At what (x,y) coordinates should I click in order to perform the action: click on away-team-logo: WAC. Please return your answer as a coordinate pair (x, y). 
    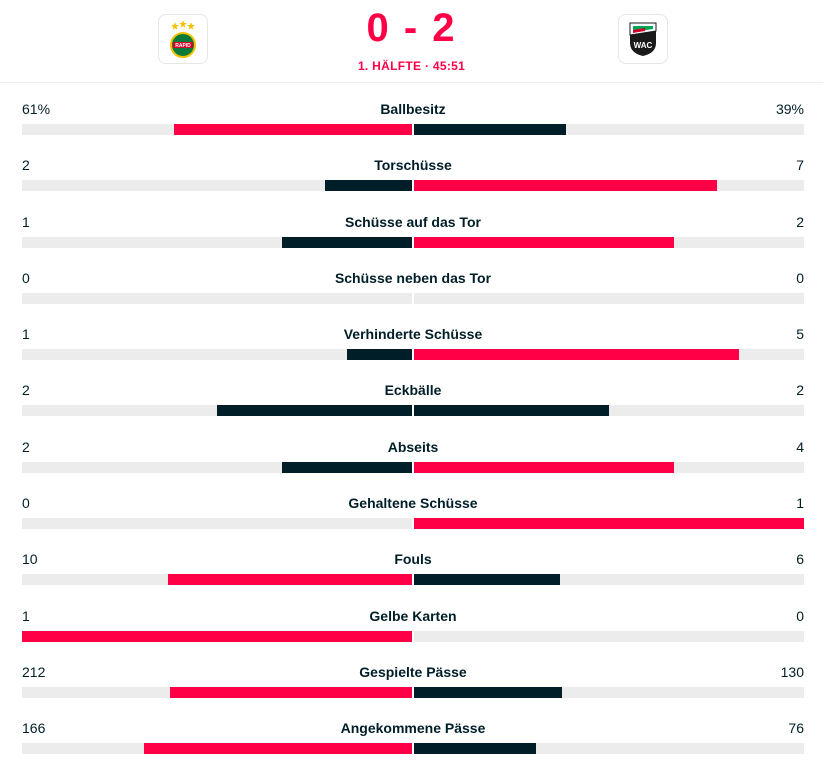
    Looking at the image, I should click on (643, 39).